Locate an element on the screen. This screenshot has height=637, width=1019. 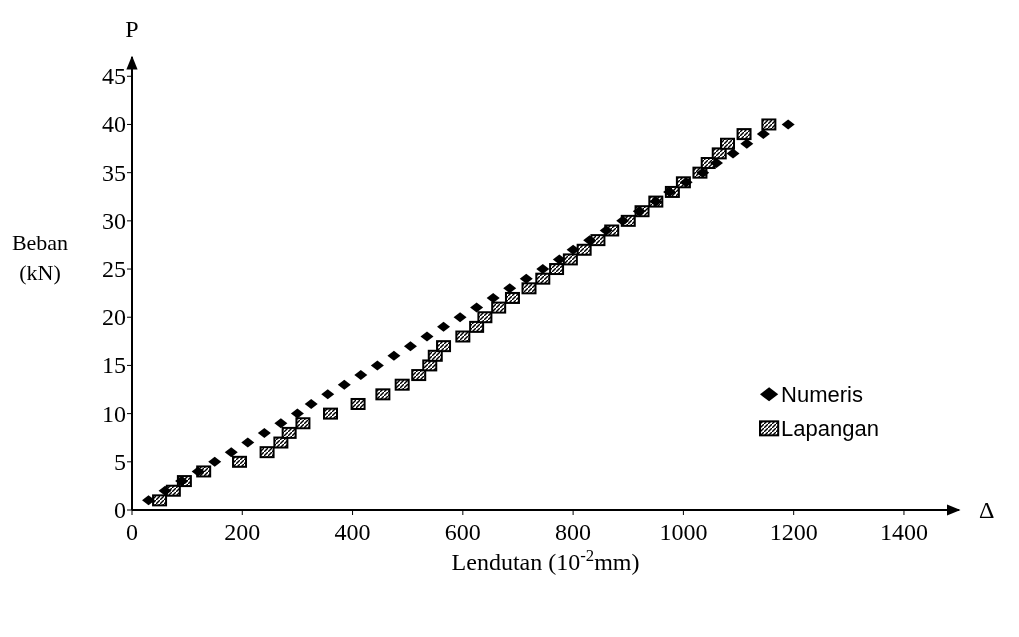
legend-label: Lapangan is located at coordinates (830, 429).